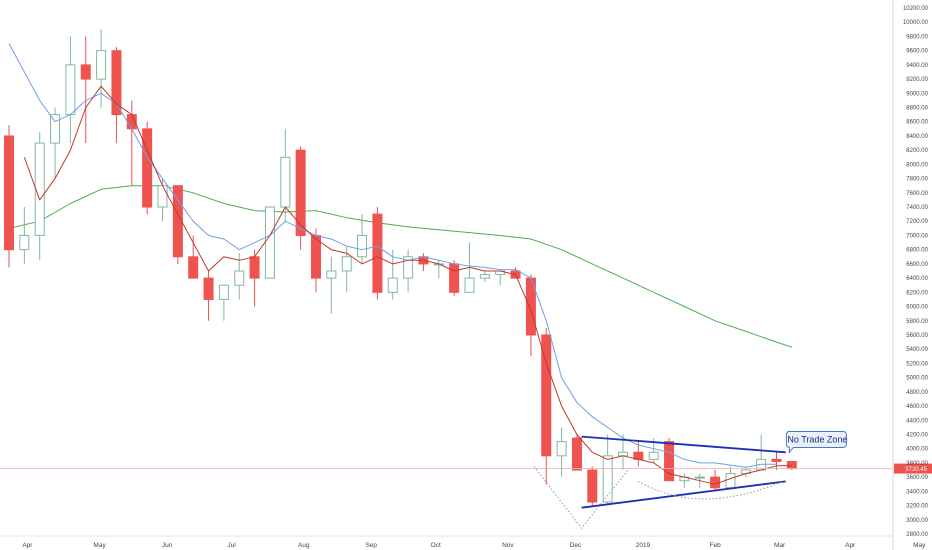  I want to click on current-price-badge, so click(913, 468).